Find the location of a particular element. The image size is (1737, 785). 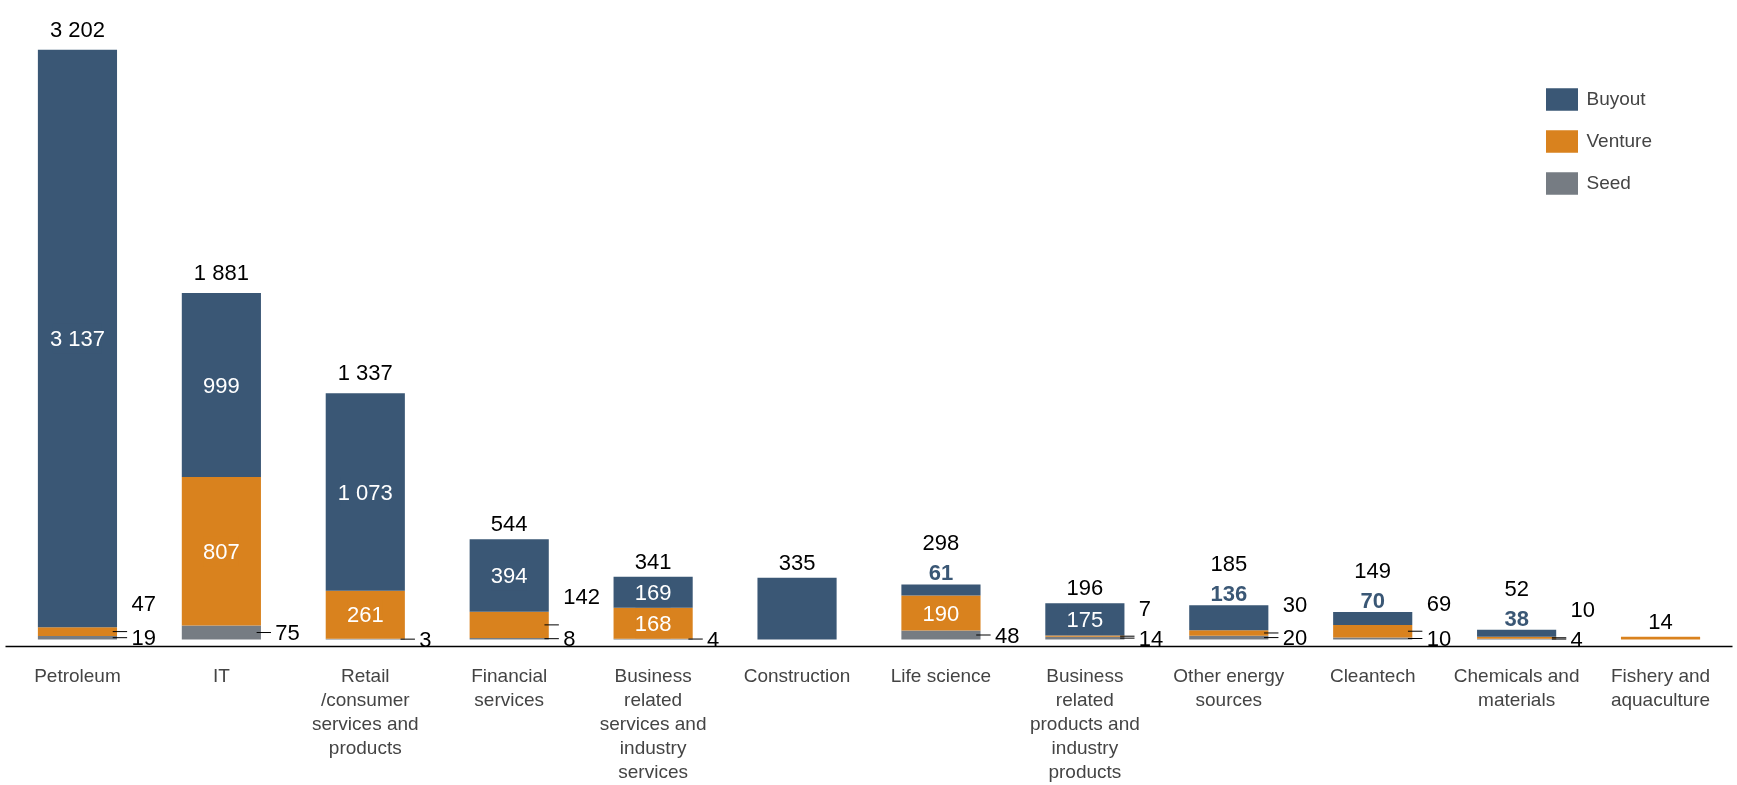

data-label: 38 is located at coordinates (1516, 618).